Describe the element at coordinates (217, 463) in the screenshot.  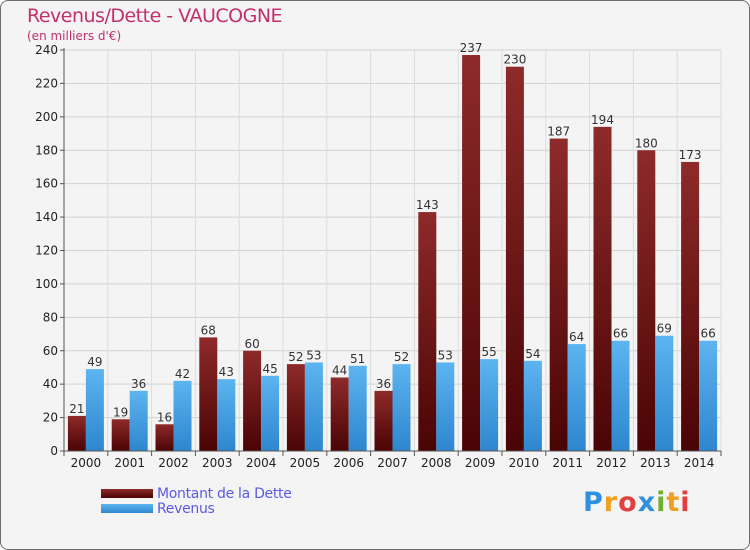
I see `x-tick-label: 2003` at that location.